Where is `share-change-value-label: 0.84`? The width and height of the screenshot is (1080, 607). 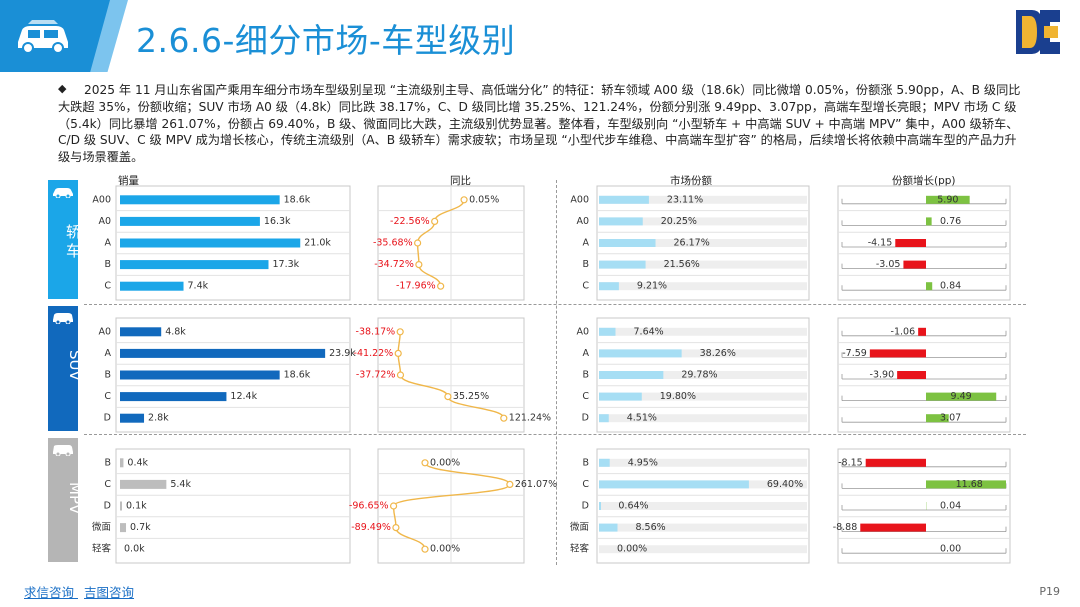 share-change-value-label: 0.84 is located at coordinates (950, 286).